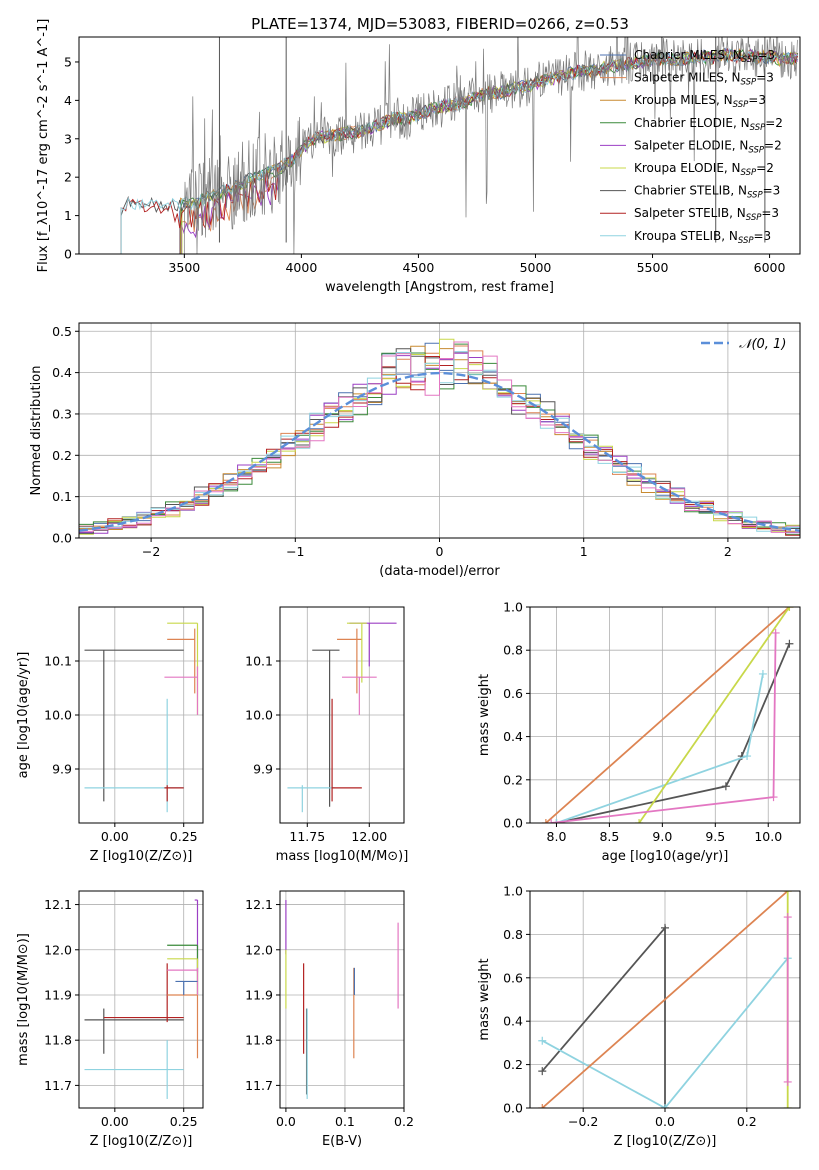  Describe the element at coordinates (770, 267) in the screenshot. I see `x-tick-label: 6000` at that location.